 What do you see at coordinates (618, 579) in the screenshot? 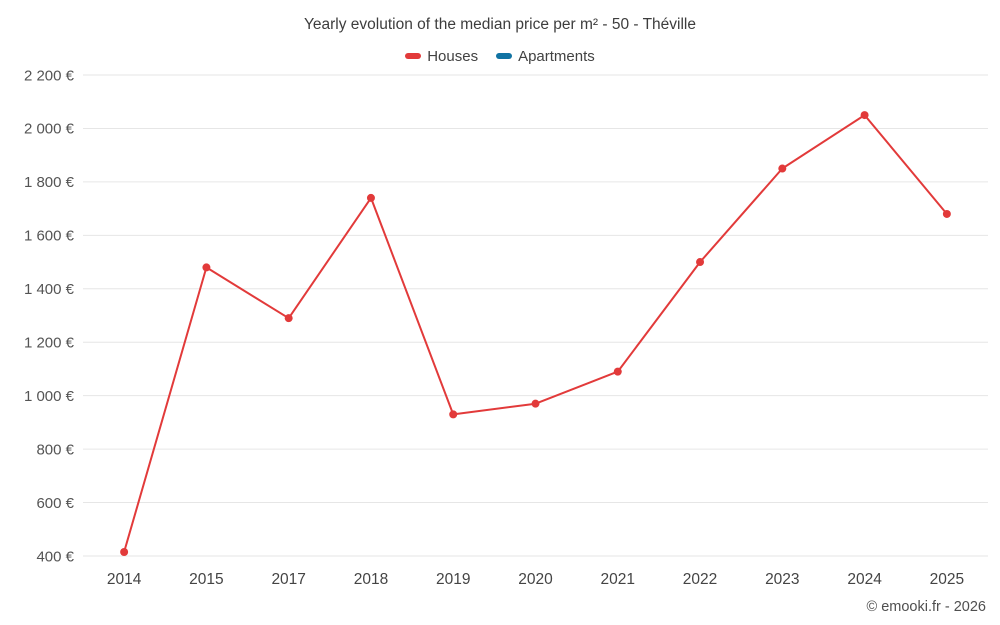
I see `x-tick-label-2021: 2021` at bounding box center [618, 579].